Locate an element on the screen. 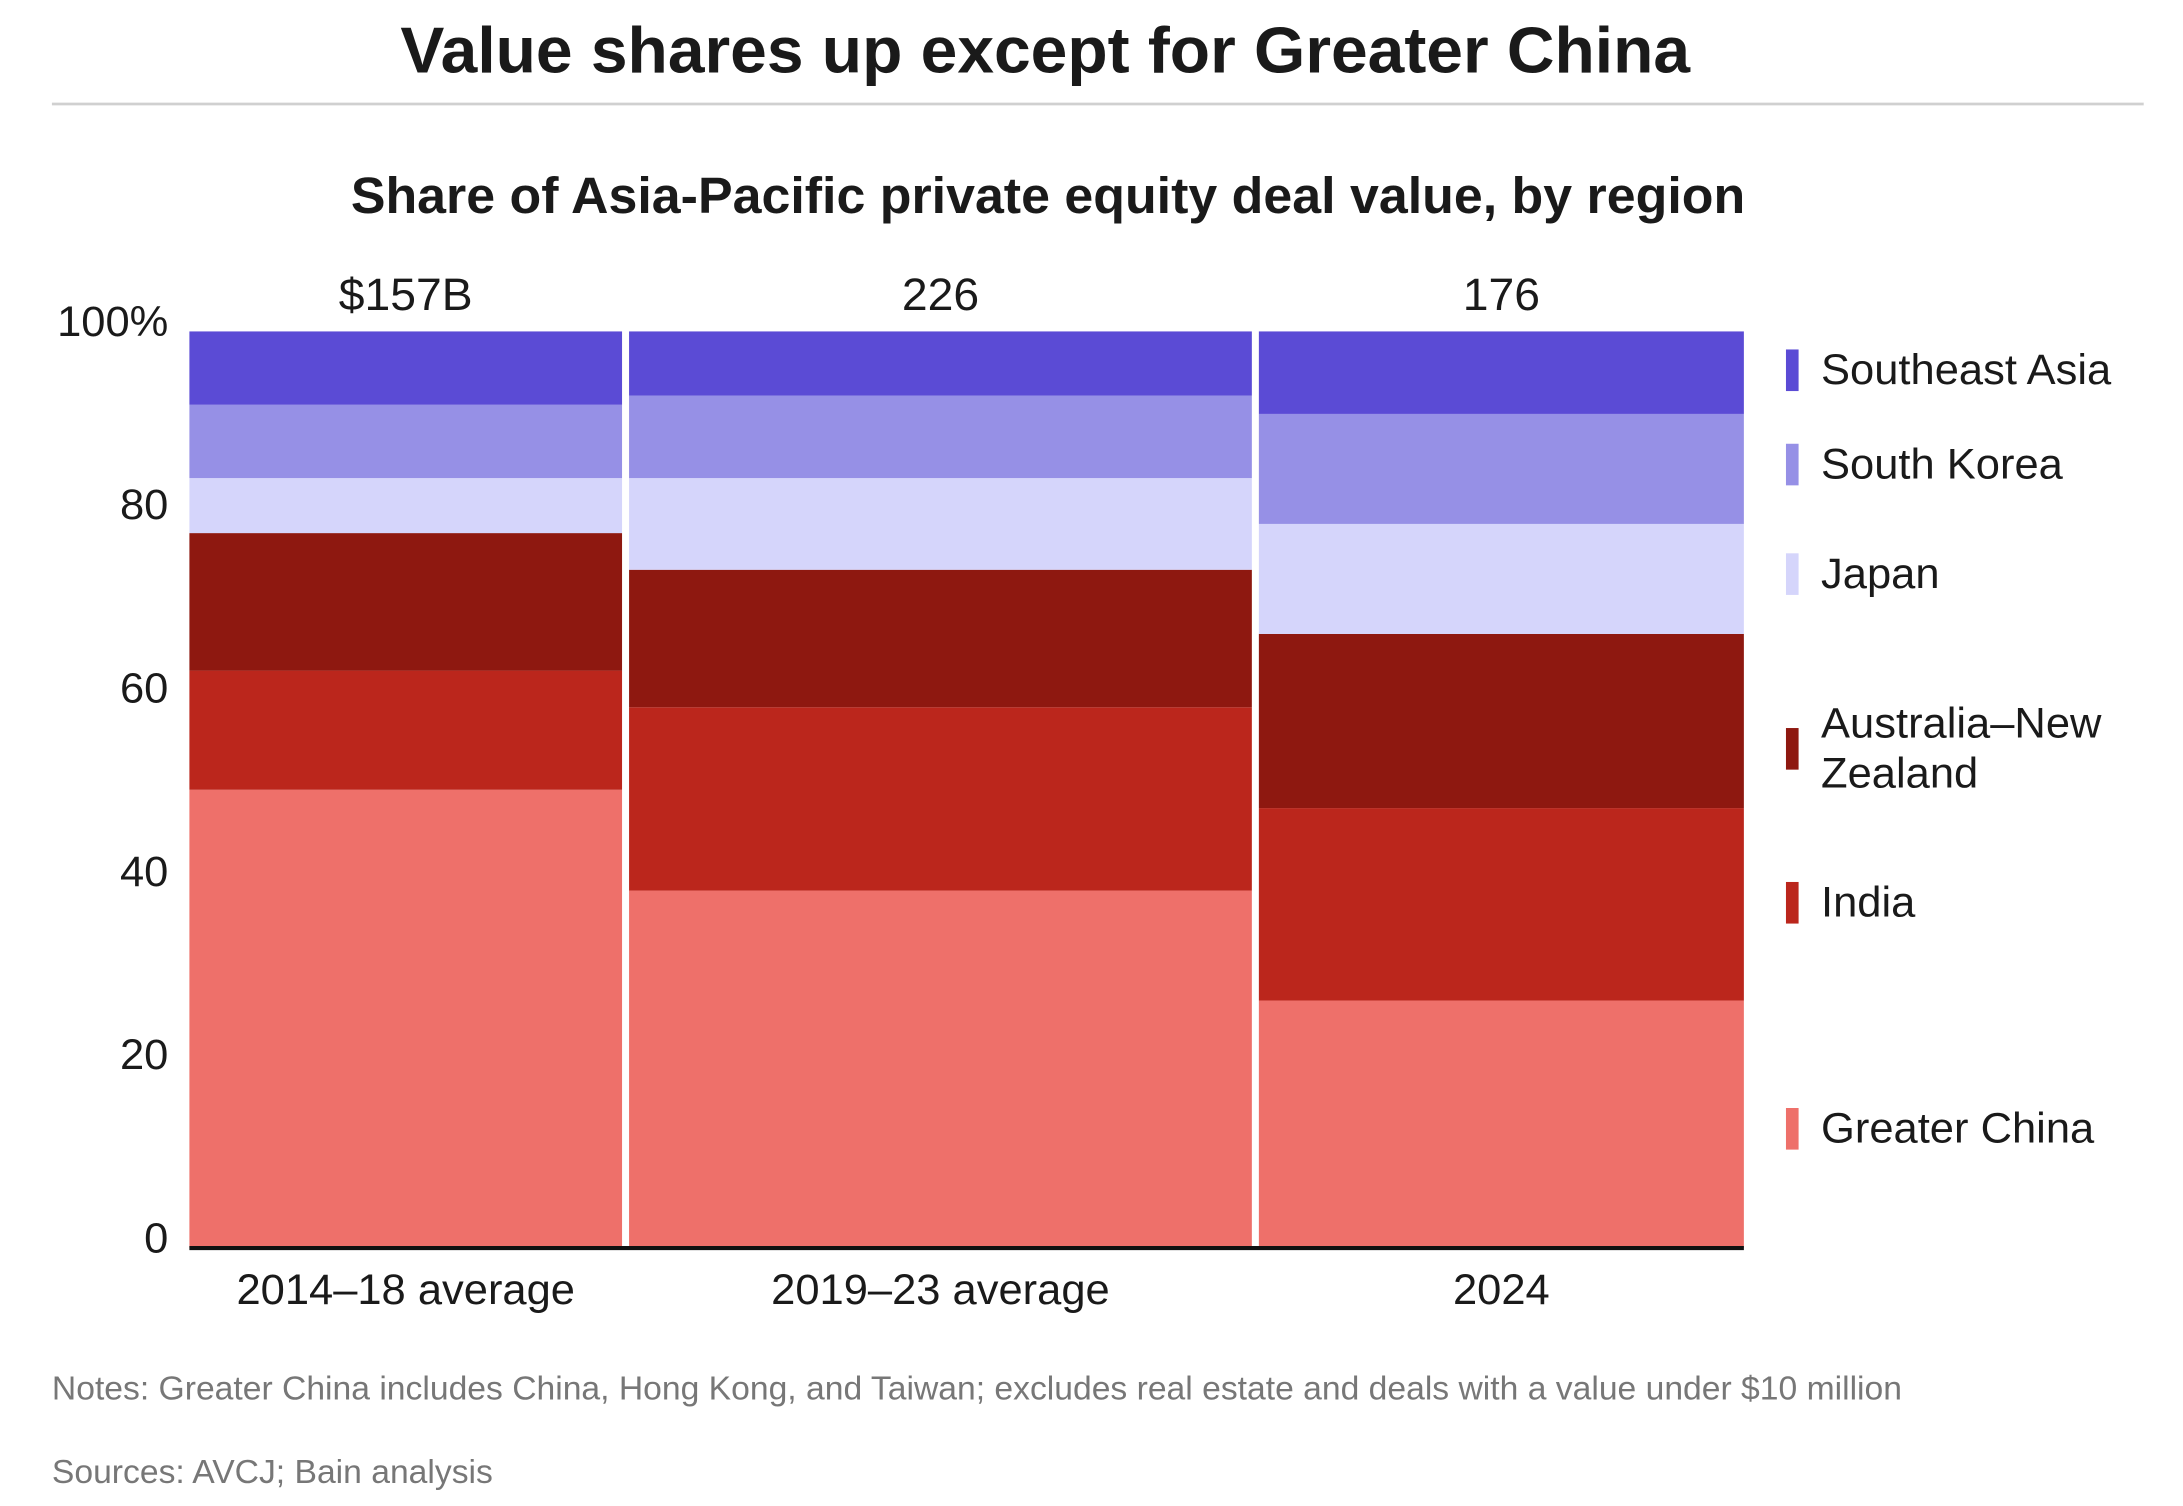 The height and width of the screenshot is (1506, 2183). legend-item: India is located at coordinates (1868, 902).